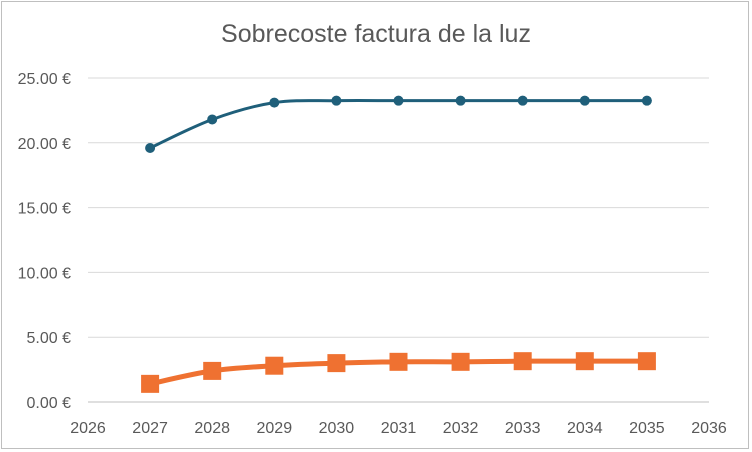 This screenshot has height=452, width=752. Describe the element at coordinates (44, 144) in the screenshot. I see `y-tick-label: 20.00 €` at that location.